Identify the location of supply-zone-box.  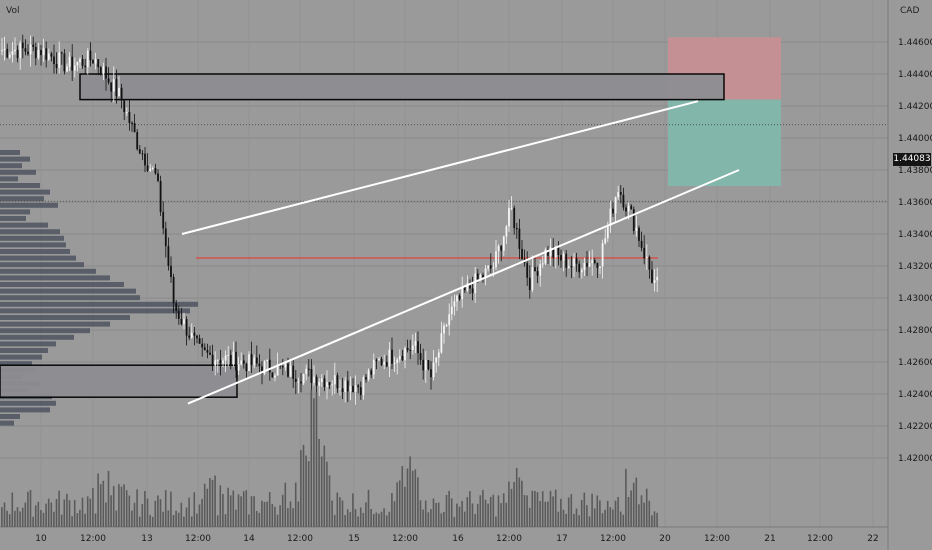
(402, 87).